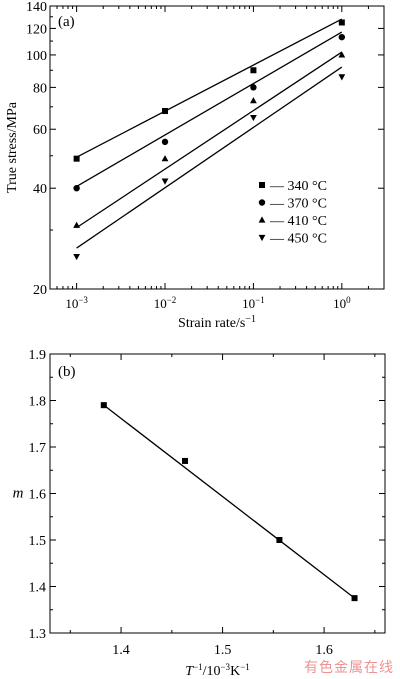 The height and width of the screenshot is (679, 400). I want to click on legend-a: — 340 °C — 370 °C — 410 °C — 450 °C, so click(292, 213).